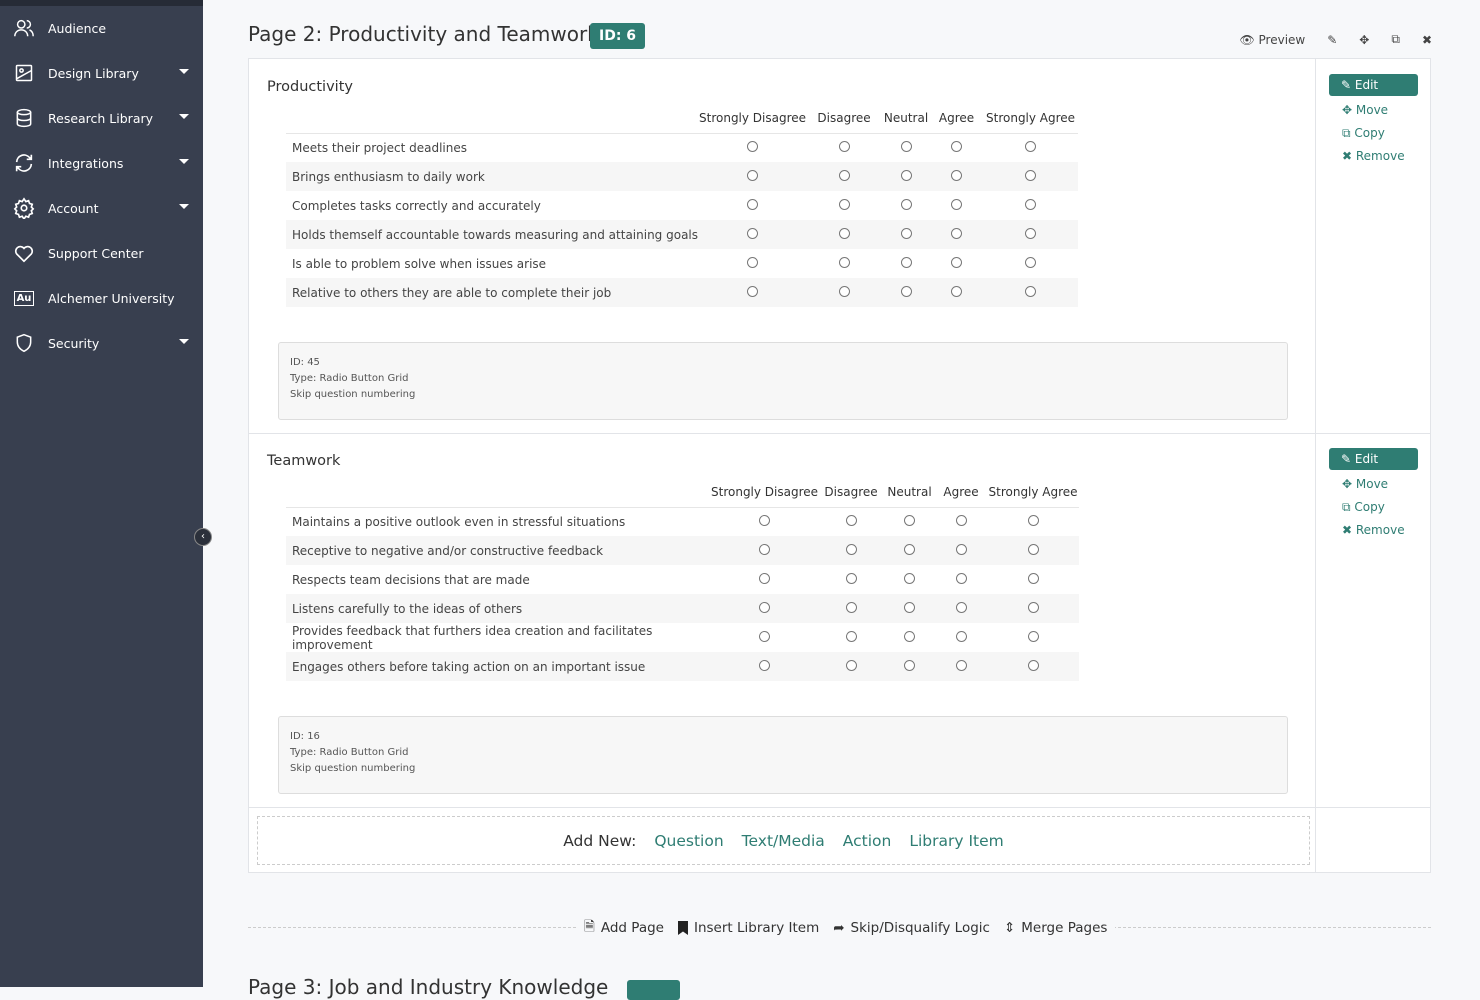 The image size is (1480, 1000). What do you see at coordinates (101, 298) in the screenshot?
I see `sidebar-item-alchemer-university: Au Alchemer University` at bounding box center [101, 298].